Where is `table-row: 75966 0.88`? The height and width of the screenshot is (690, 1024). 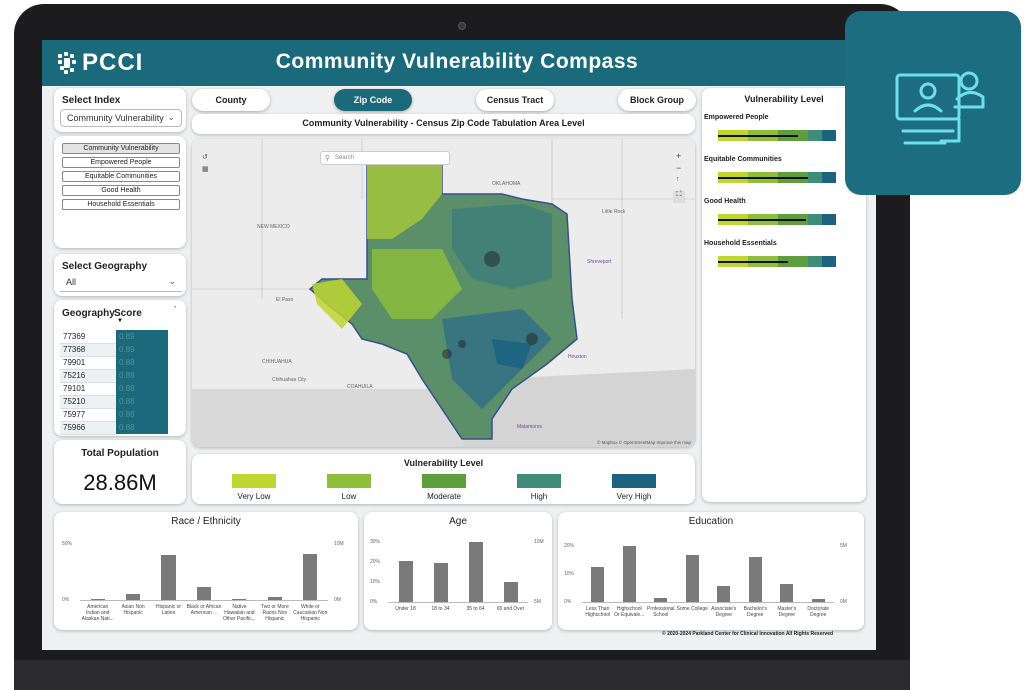 table-row: 75966 0.88 is located at coordinates (114, 428).